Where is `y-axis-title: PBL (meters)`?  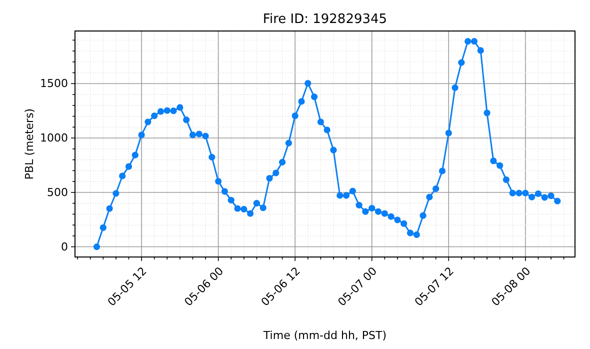 y-axis-title: PBL (meters) is located at coordinates (29, 144).